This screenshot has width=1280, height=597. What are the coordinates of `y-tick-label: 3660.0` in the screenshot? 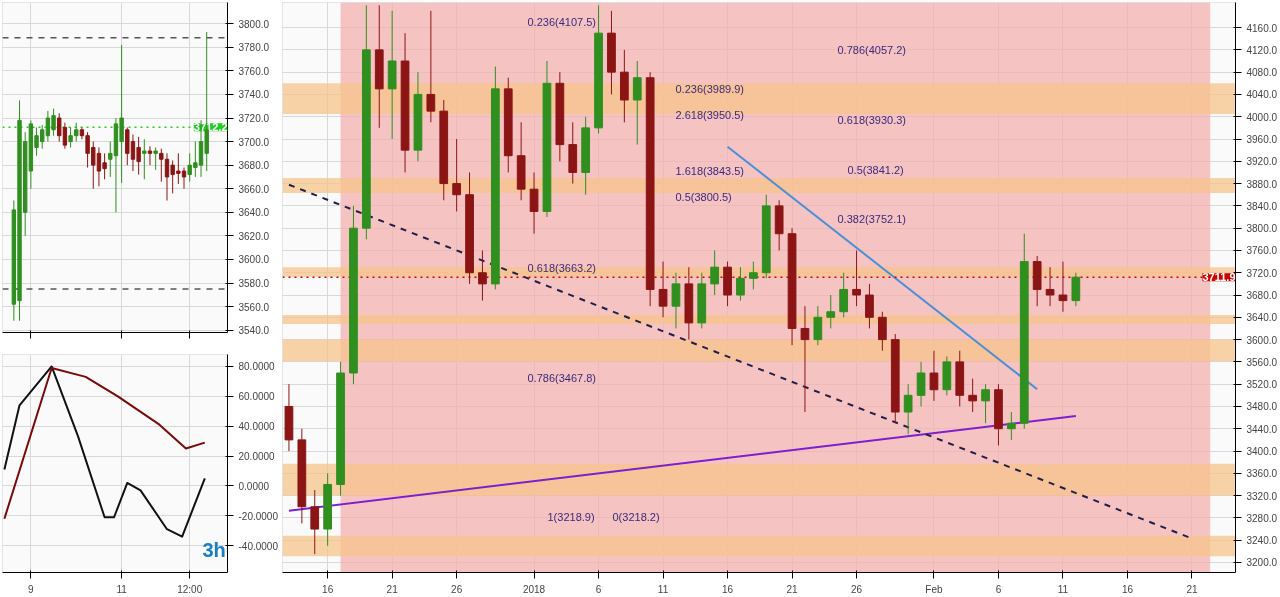 It's located at (254, 189).